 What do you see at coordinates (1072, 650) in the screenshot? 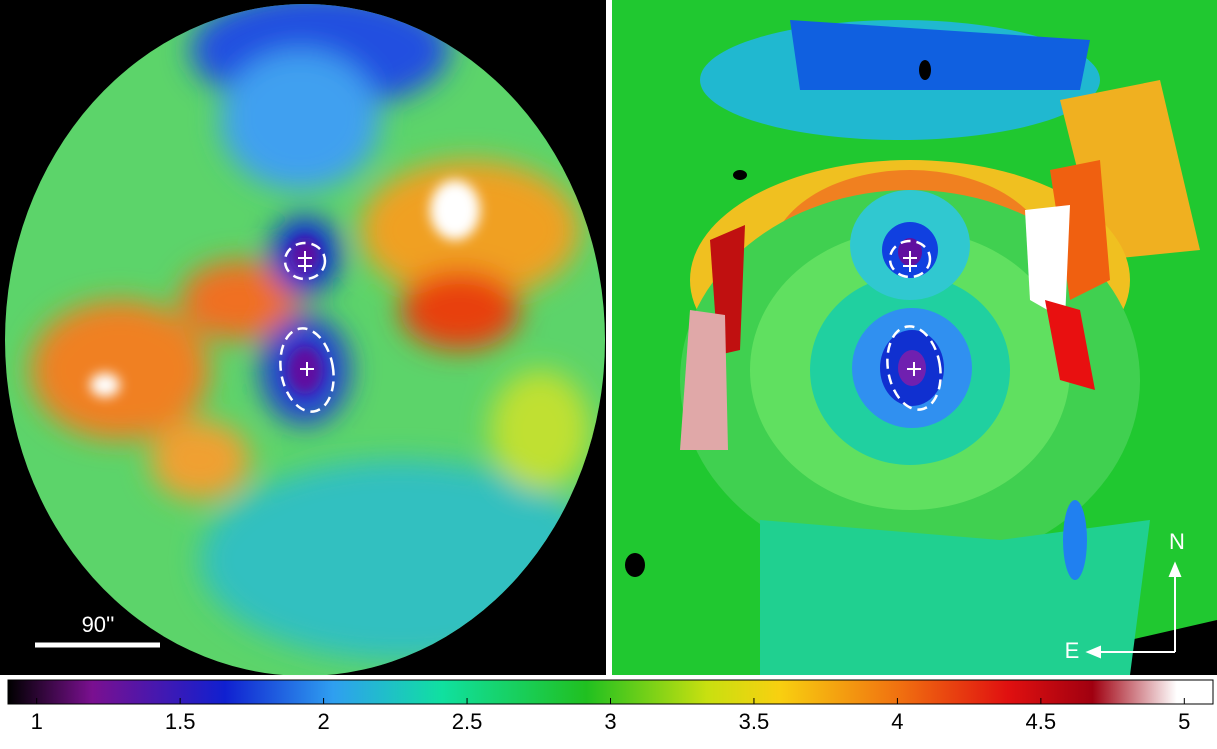
I see `compass-east: E` at bounding box center [1072, 650].